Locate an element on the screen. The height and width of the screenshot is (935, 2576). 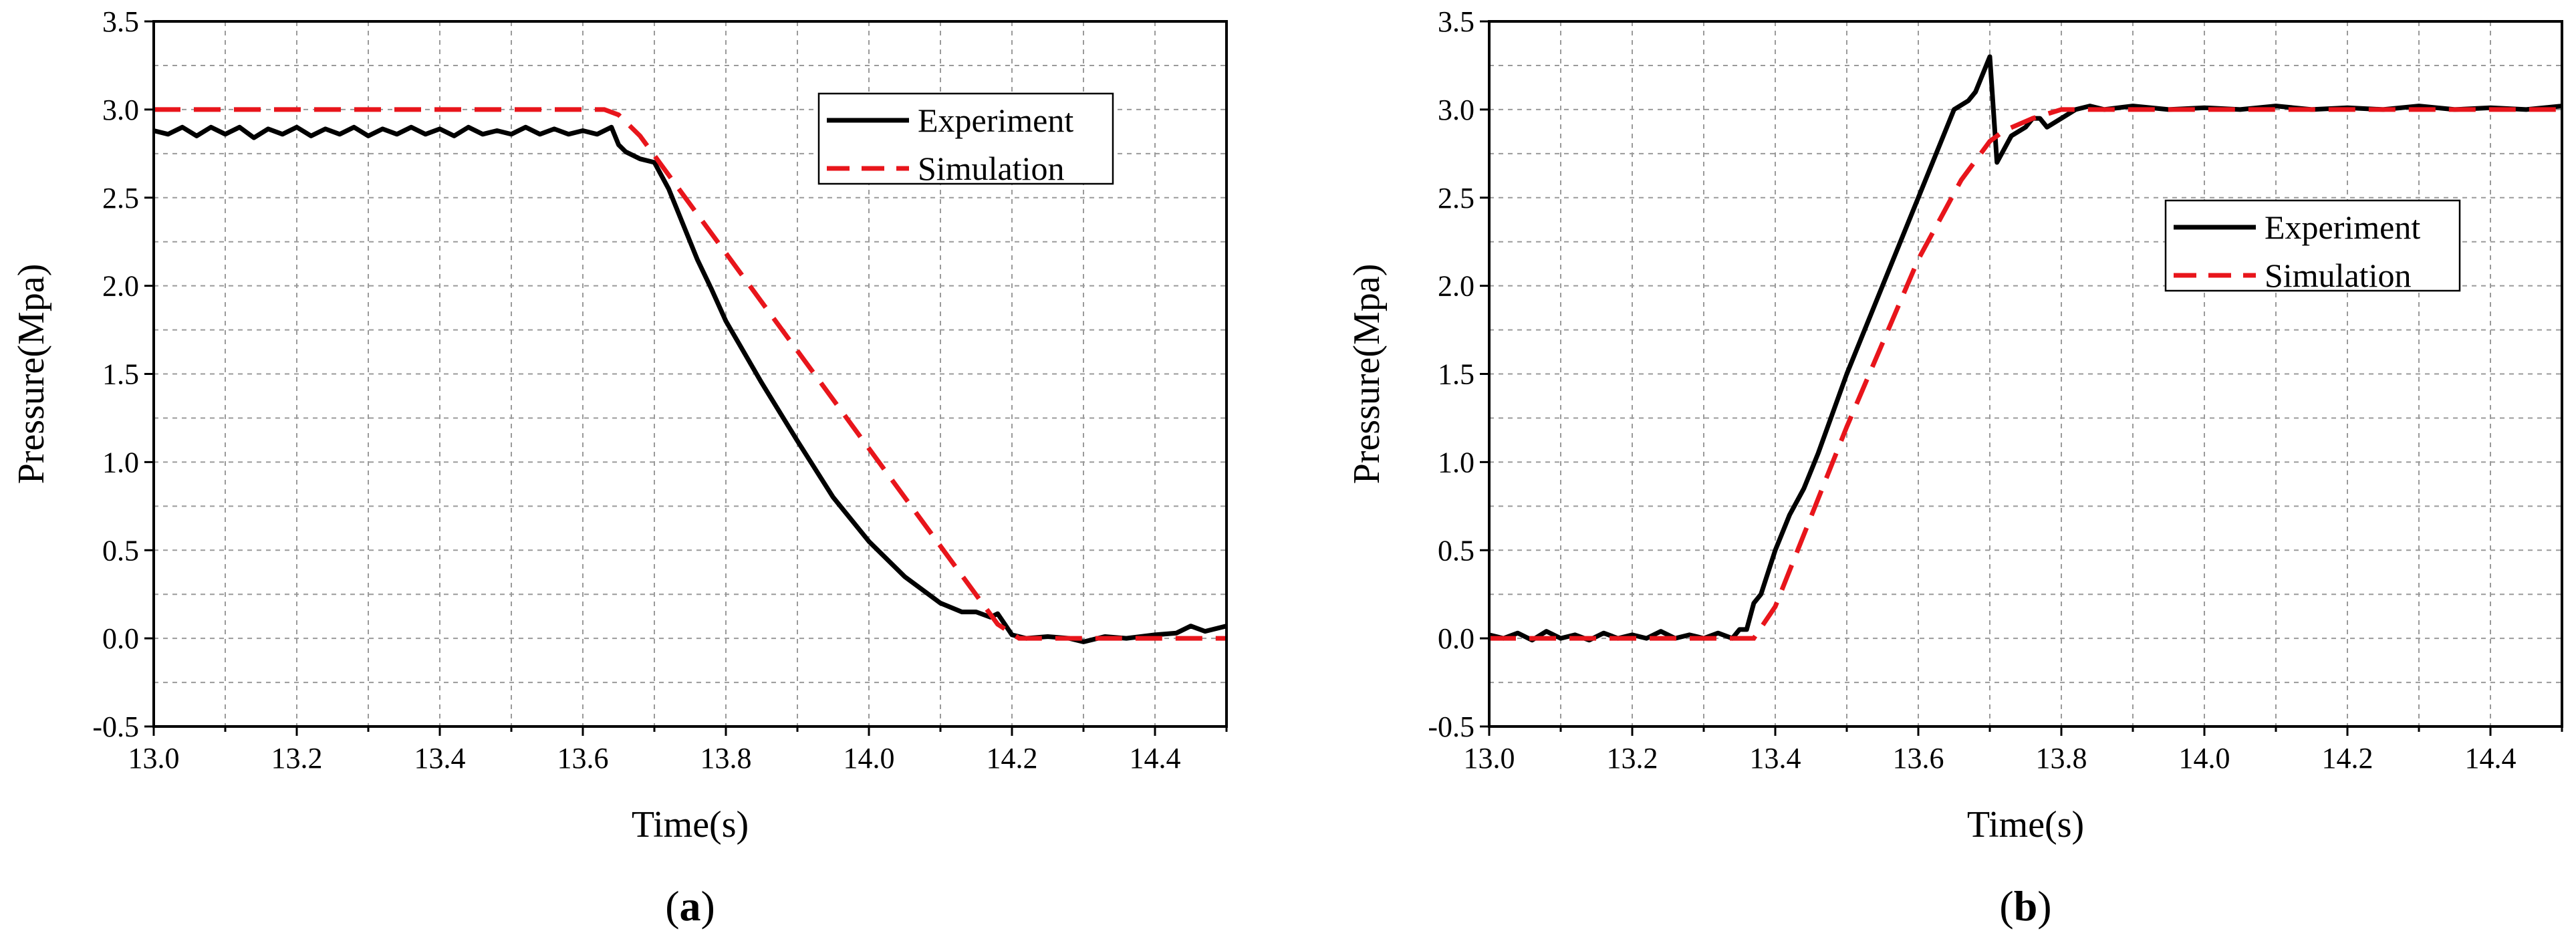
y-tick-labels-a: -0.5 0.0 0.5 1.0 1.5 2.0 2.5 3.0 3.5 is located at coordinates (116, 374).